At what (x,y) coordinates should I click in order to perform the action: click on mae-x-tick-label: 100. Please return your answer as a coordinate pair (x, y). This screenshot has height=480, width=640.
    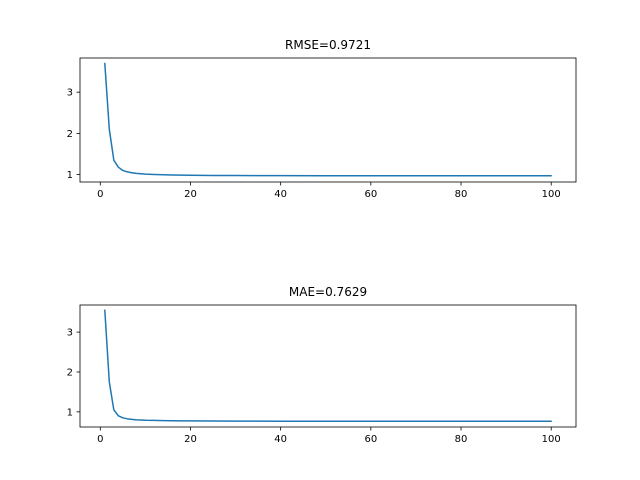
    Looking at the image, I should click on (551, 439).